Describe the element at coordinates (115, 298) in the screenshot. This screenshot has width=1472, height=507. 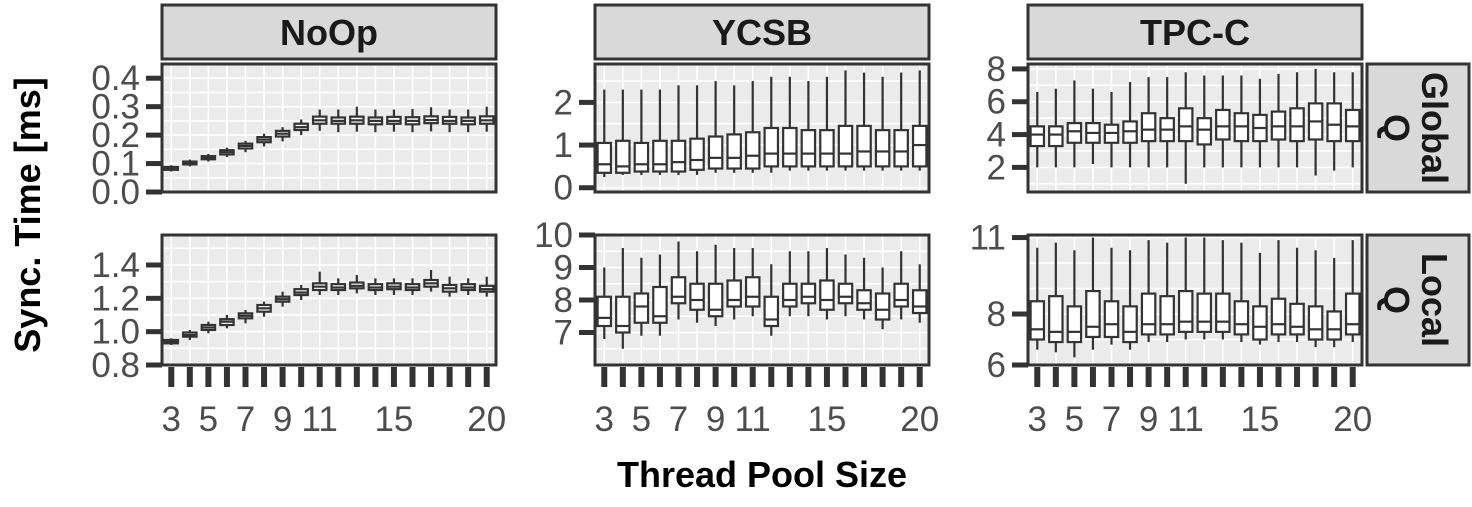
I see `y-tick-label: 1.2` at that location.